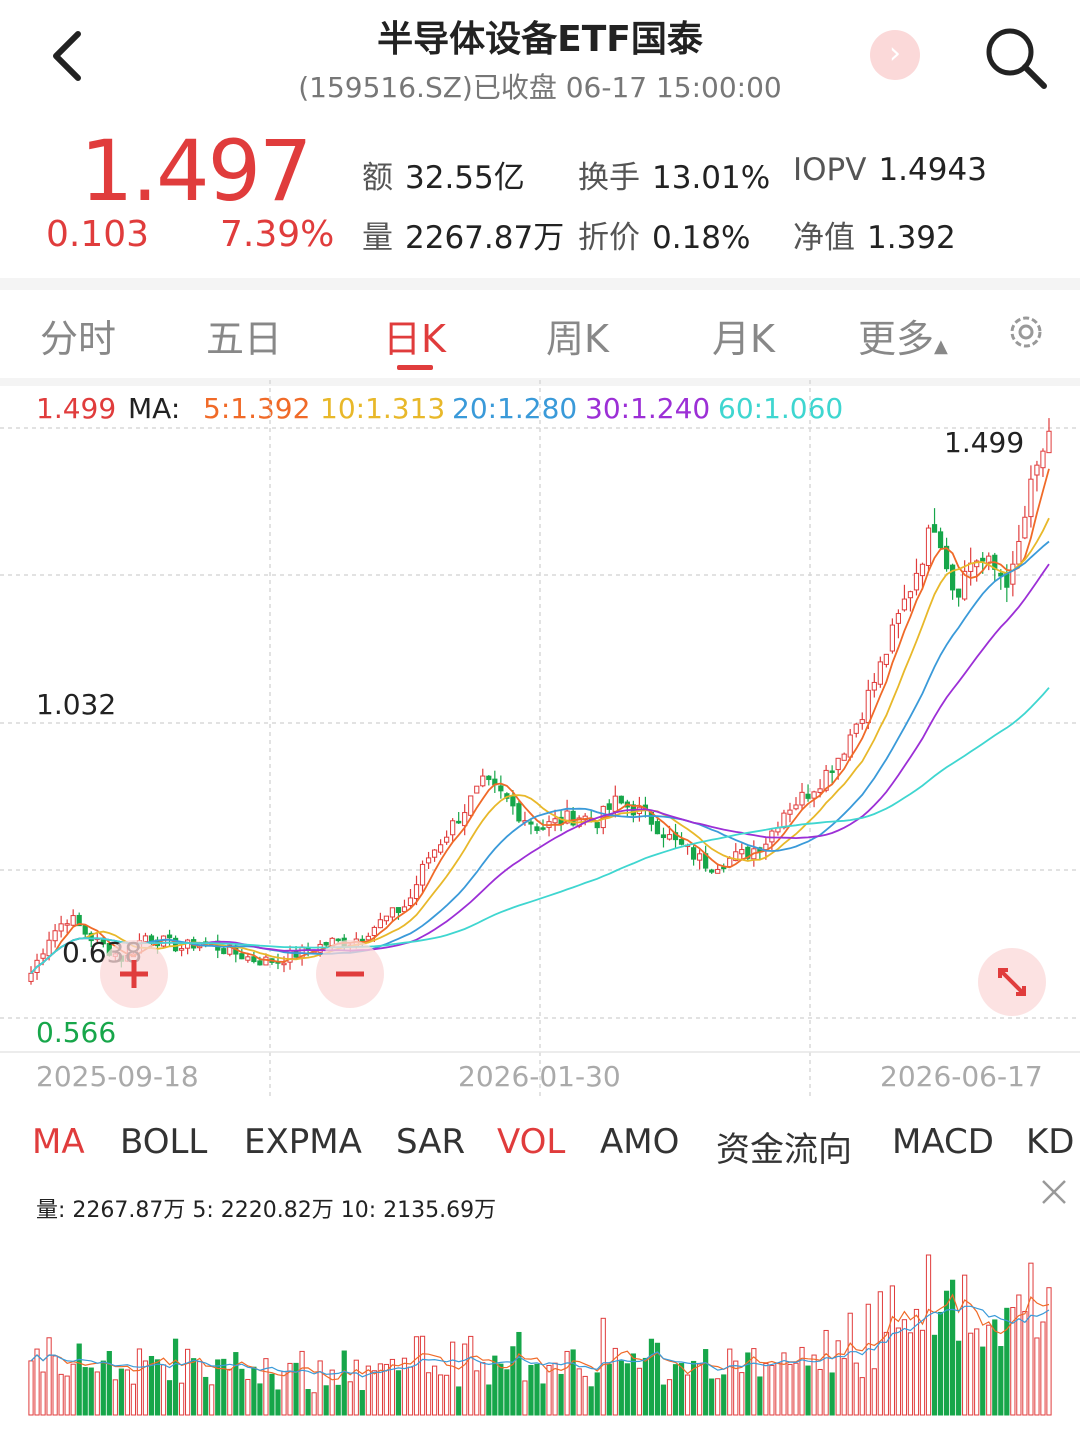  What do you see at coordinates (164, 1142) in the screenshot?
I see `indicator-boll: BOLL` at bounding box center [164, 1142].